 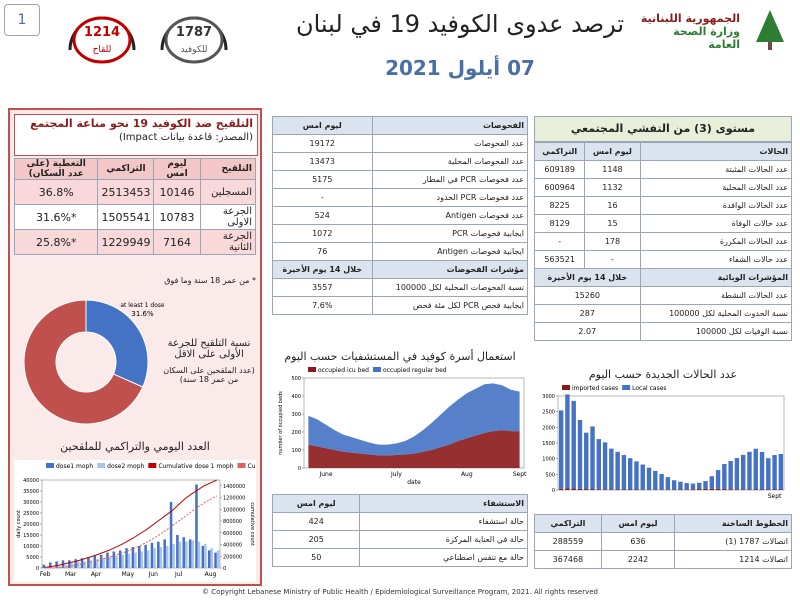 I want to click on table-row: ايجابية فحوصات Antigen 76, so click(x=400, y=251).